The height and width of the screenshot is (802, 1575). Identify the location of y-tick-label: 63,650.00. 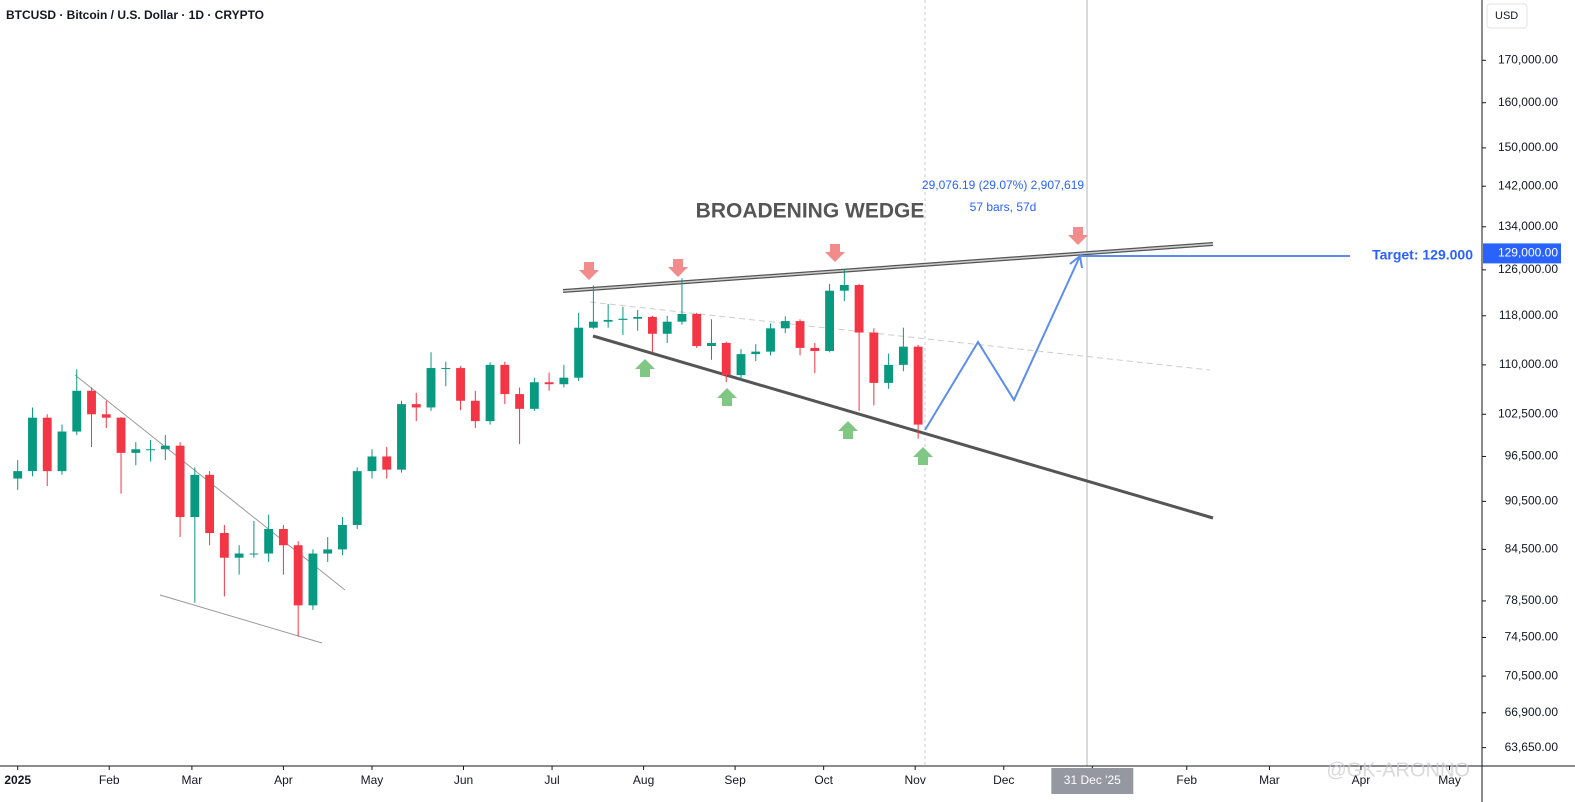
(1532, 747).